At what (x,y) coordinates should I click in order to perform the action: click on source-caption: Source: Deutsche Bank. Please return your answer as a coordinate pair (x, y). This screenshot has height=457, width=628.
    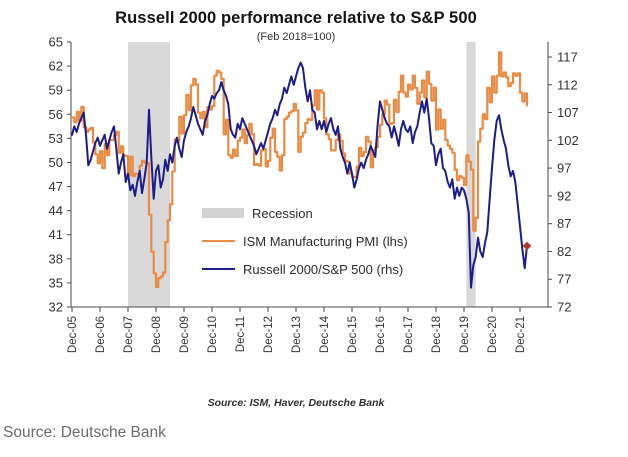
    Looking at the image, I should click on (84, 432).